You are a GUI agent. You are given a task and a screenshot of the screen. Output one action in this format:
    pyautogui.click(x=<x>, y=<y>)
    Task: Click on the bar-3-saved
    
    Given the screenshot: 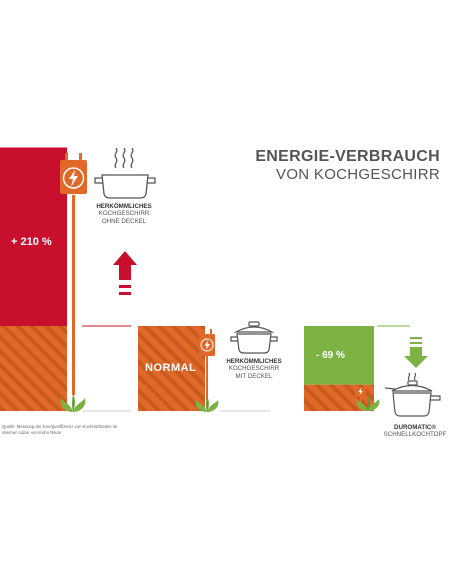 What is the action you would take?
    pyautogui.click(x=339, y=355)
    